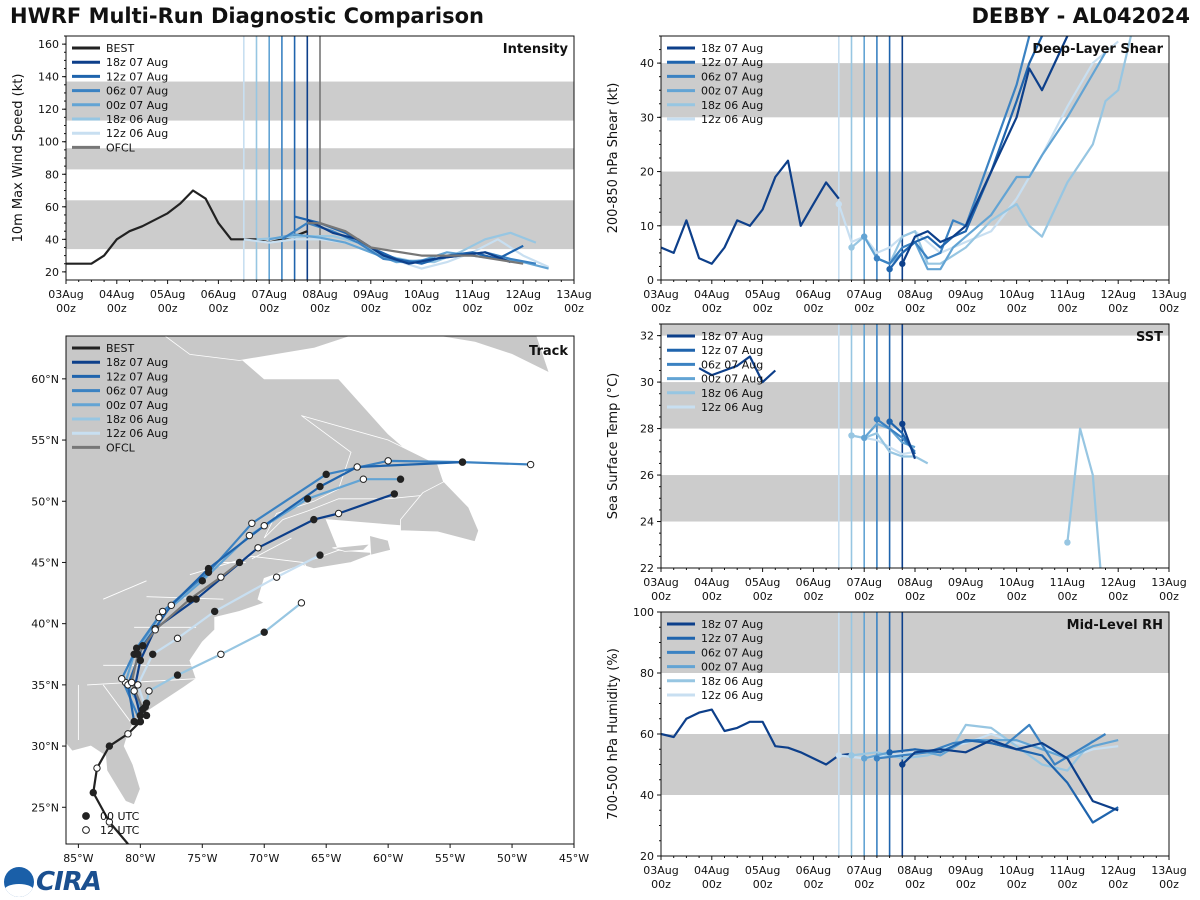 Image resolution: width=1200 pixels, height=900 pixels. Describe the element at coordinates (269, 308) in the screenshot. I see `intensity-xtick-label2-4: 00z` at that location.